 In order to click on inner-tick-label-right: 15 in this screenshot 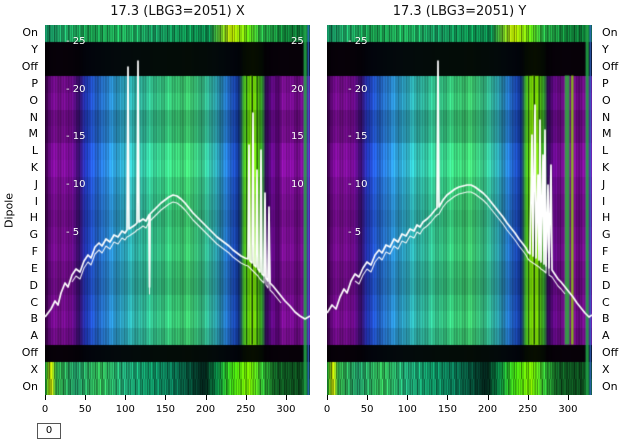, I will do `click(297, 136)`.